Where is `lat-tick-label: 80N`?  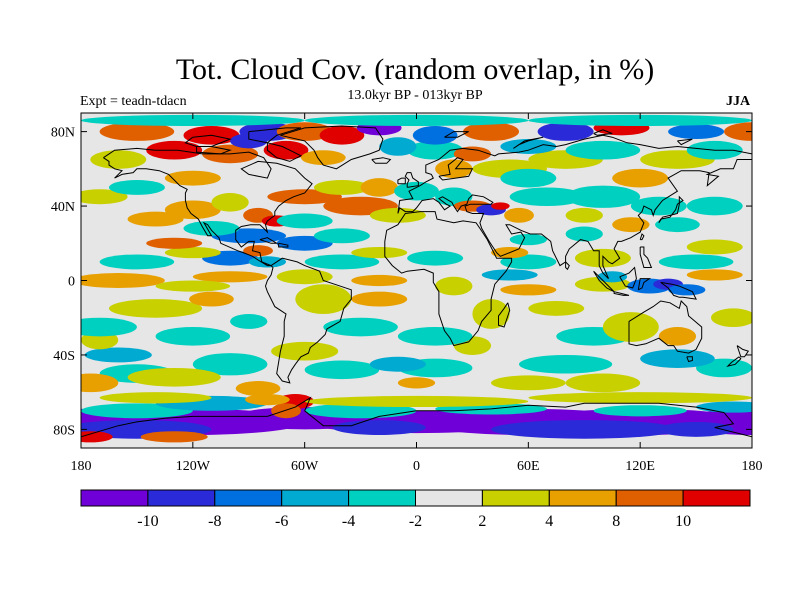 lat-tick-label: 80N is located at coordinates (63, 133).